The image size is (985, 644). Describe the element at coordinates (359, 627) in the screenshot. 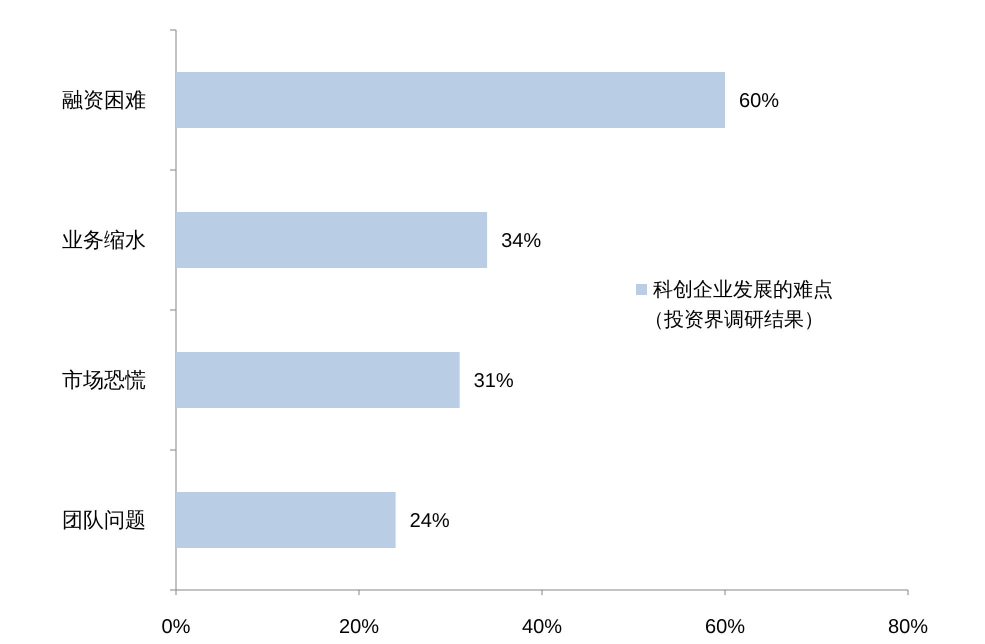

I see `x-tick-label: 20%` at that location.